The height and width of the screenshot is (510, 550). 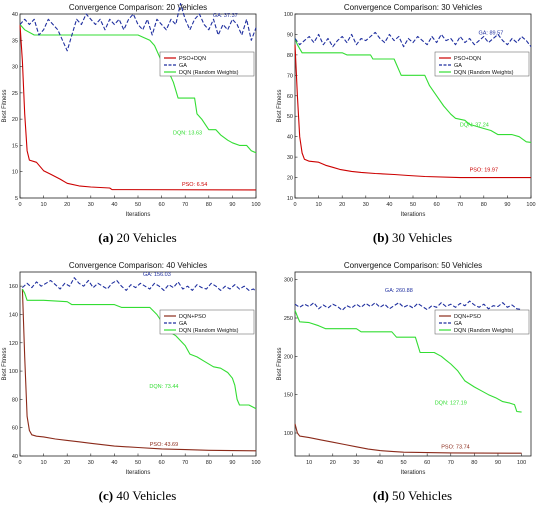 What do you see at coordinates (484, 170) in the screenshot?
I see `data-annotation: PSO: 19.97` at bounding box center [484, 170].